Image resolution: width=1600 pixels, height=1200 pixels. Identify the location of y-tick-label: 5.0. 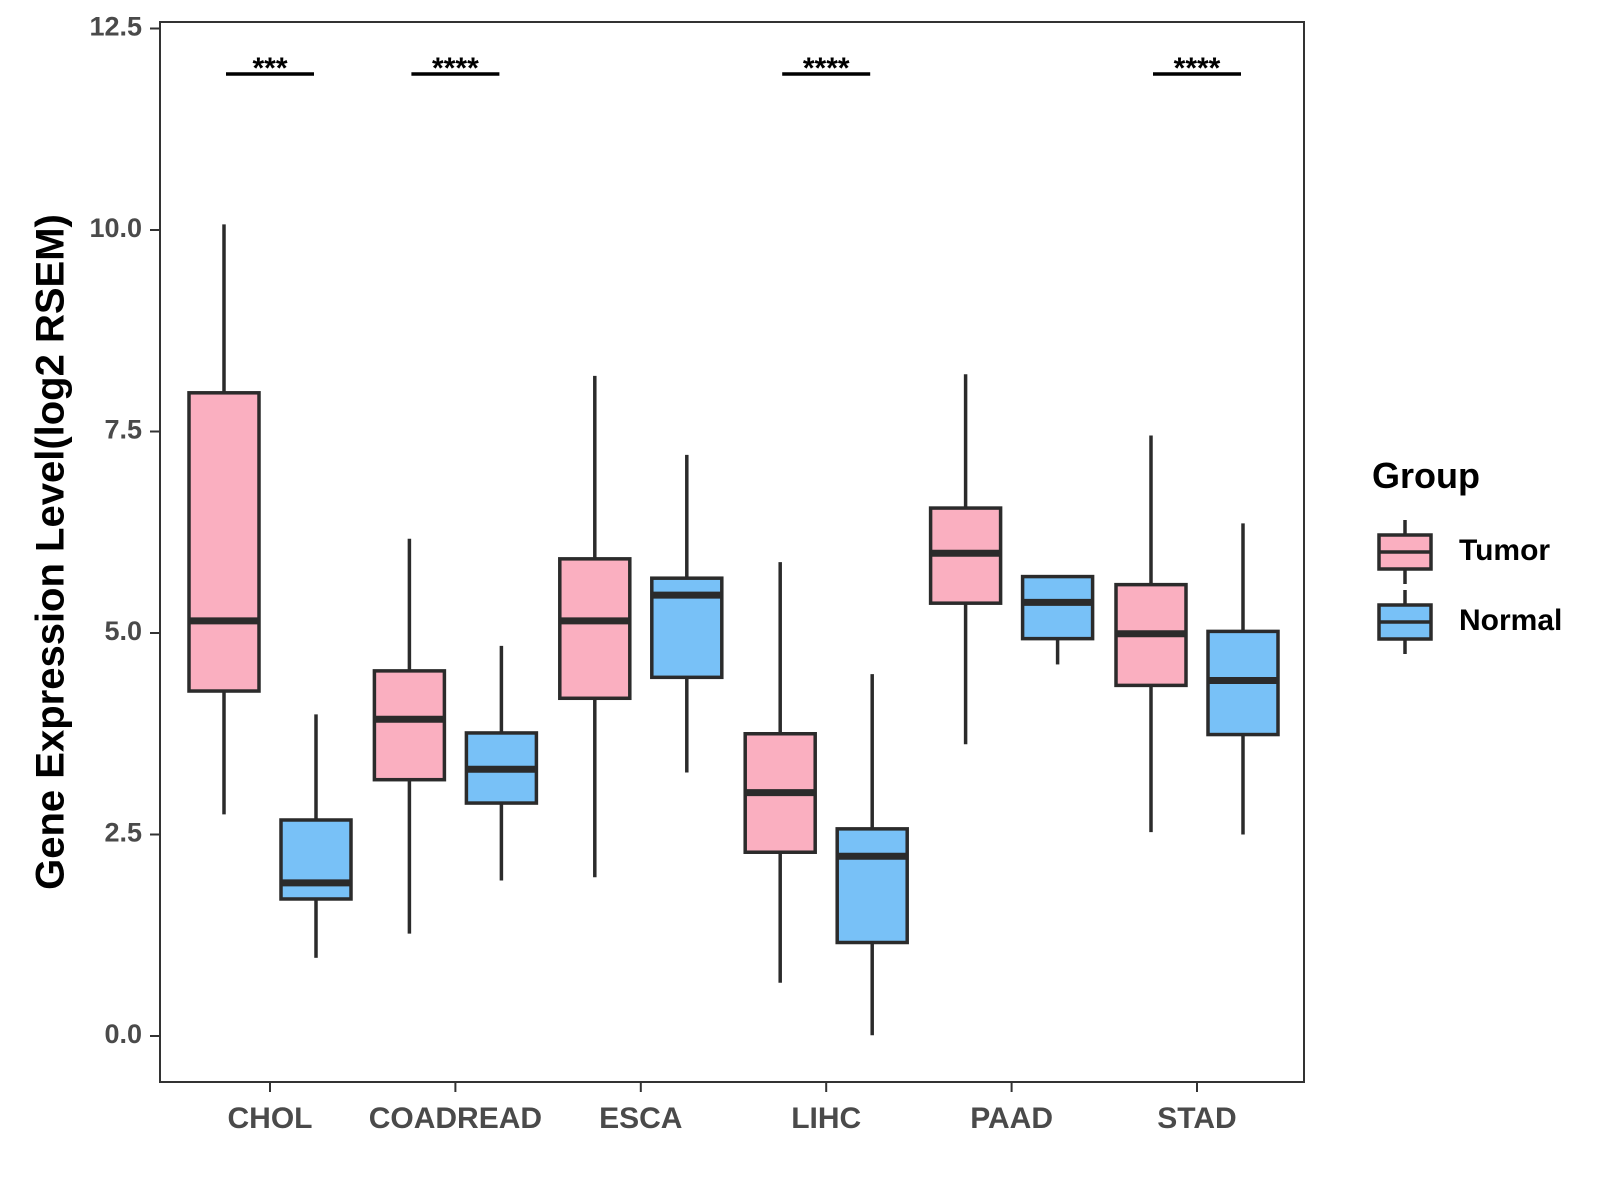
(123, 631).